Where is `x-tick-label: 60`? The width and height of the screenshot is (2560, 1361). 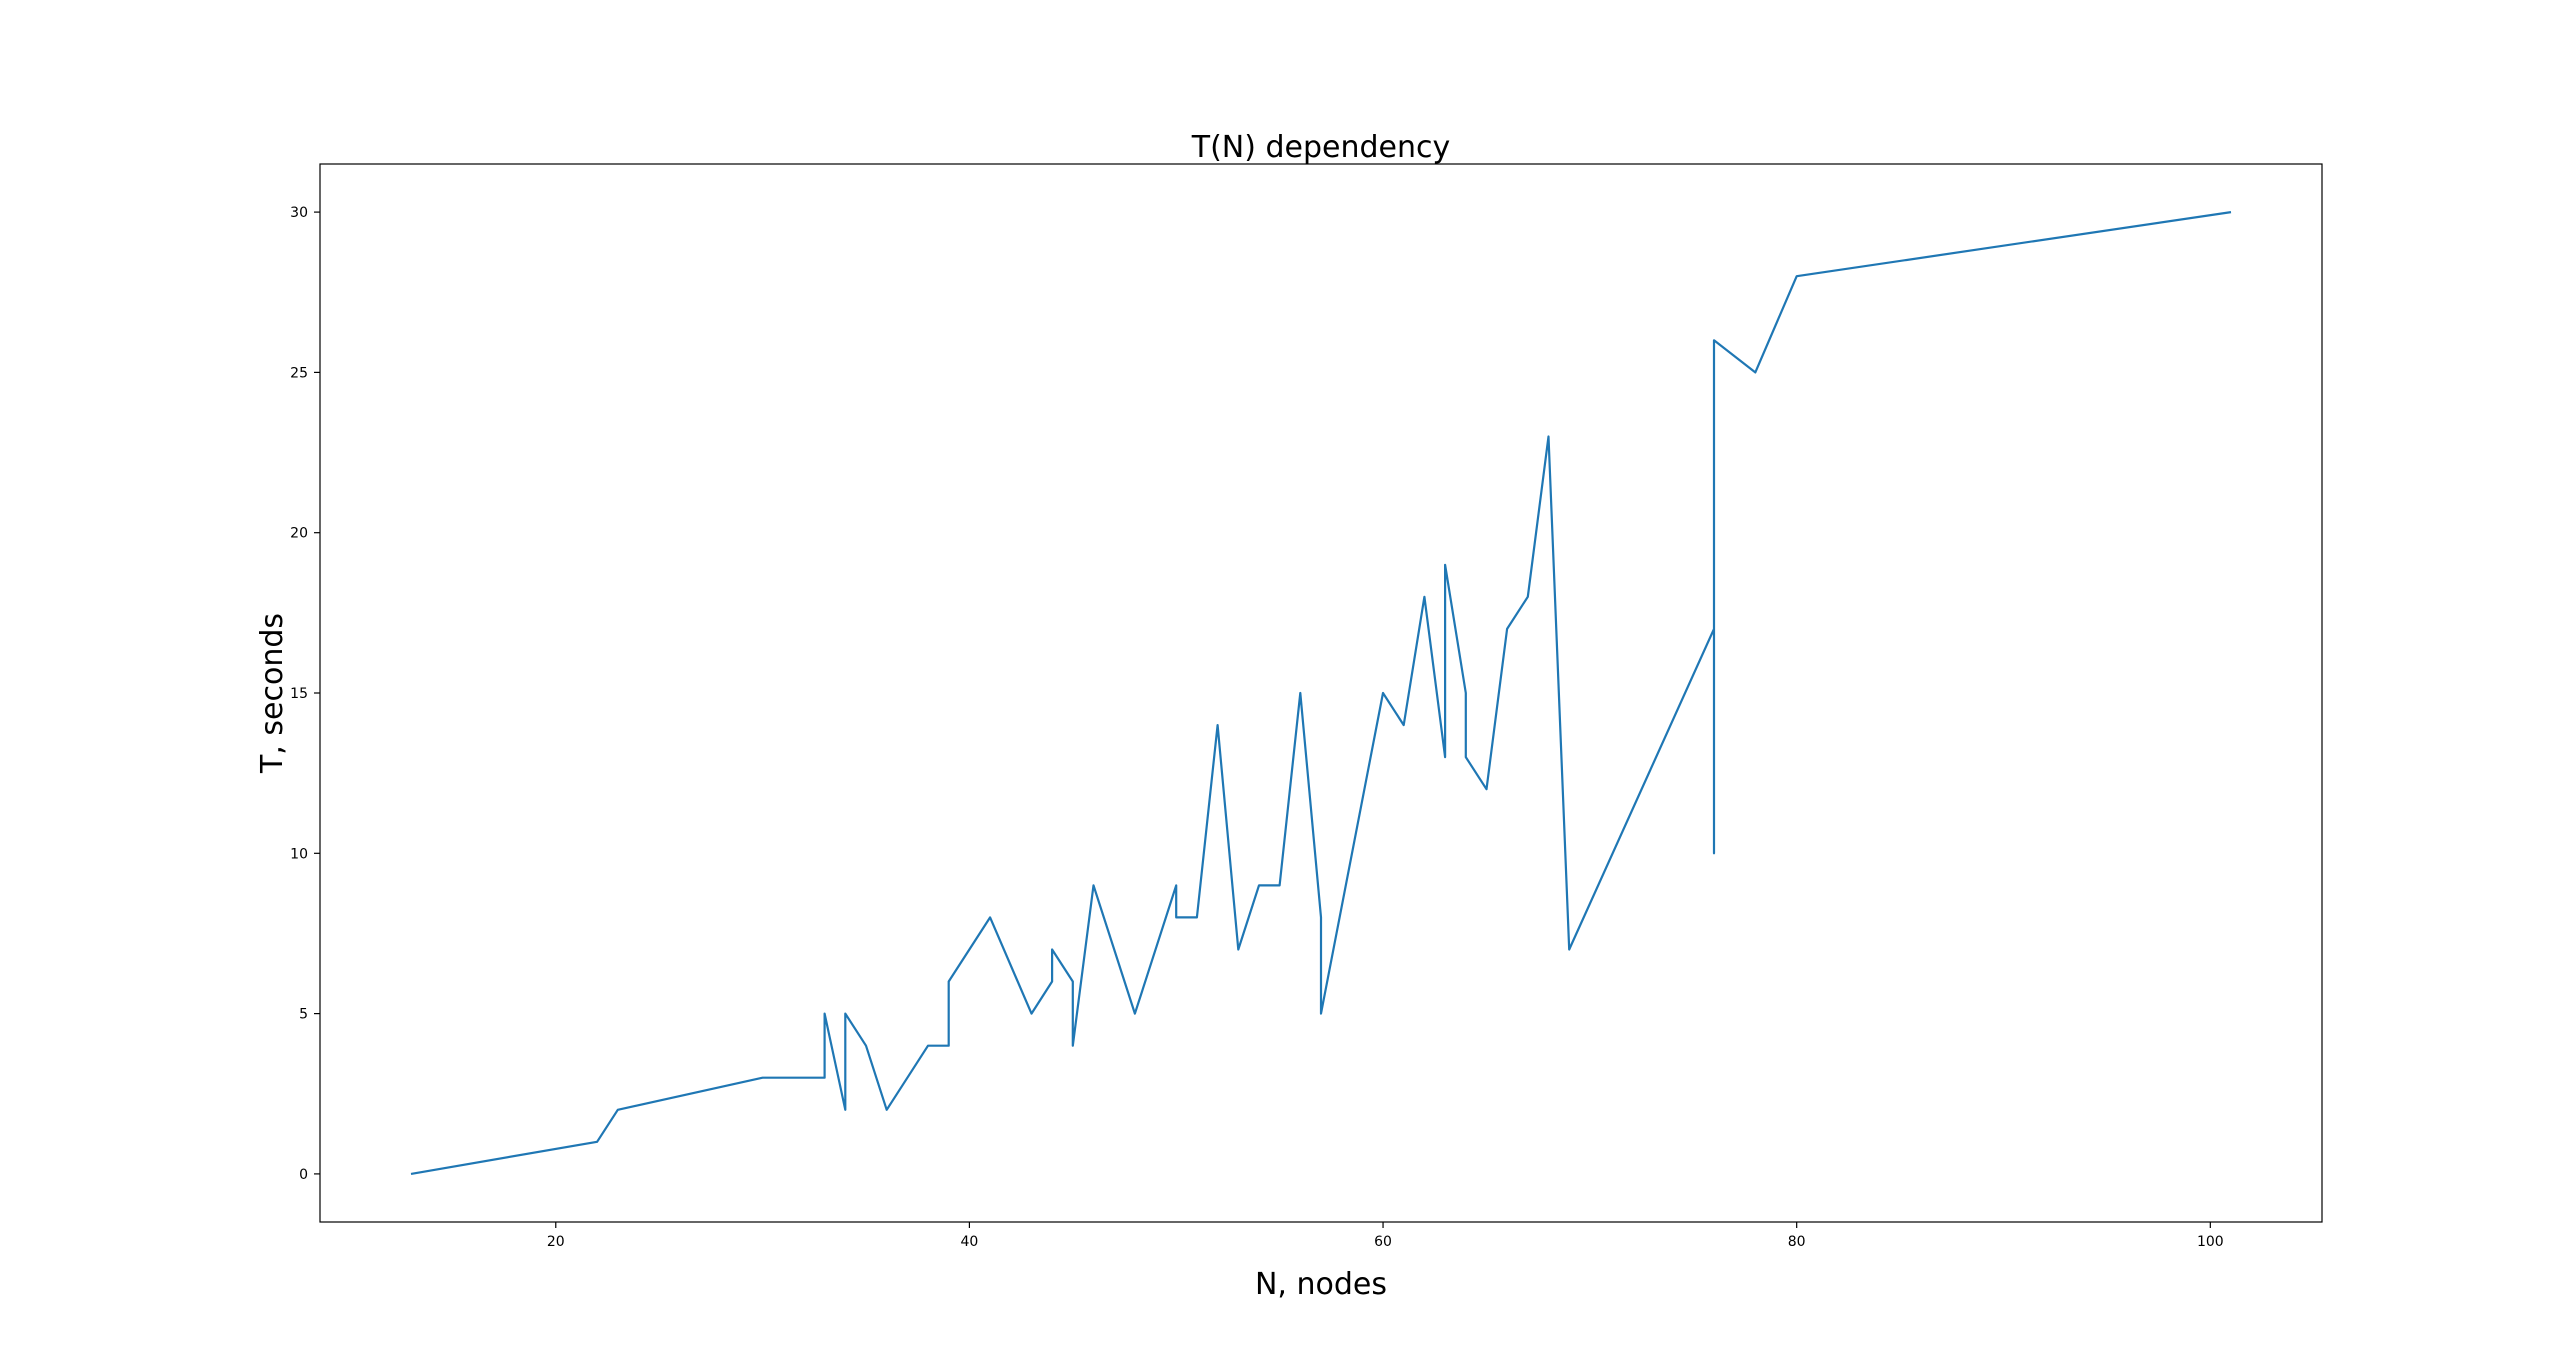 x-tick-label: 60 is located at coordinates (1383, 1242).